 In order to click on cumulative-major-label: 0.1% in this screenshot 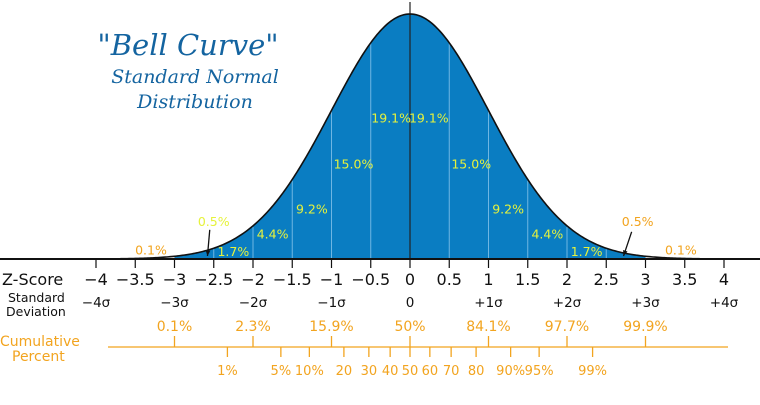, I will do `click(175, 327)`.